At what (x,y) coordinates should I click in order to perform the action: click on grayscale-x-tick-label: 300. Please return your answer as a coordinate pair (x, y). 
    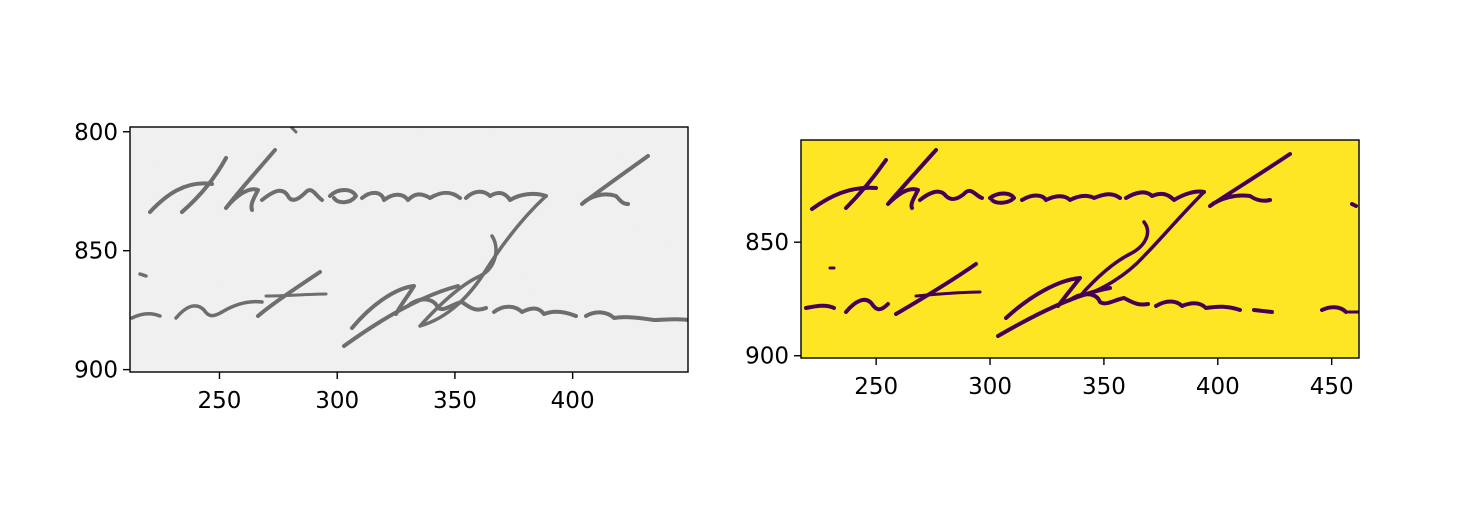
    Looking at the image, I should click on (337, 401).